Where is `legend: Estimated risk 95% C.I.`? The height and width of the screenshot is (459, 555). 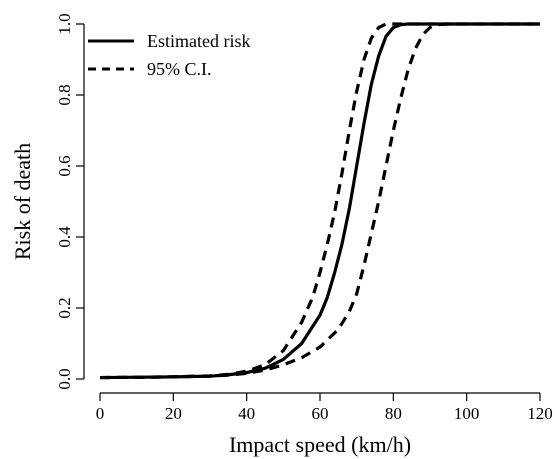
legend: Estimated risk 95% C.I. is located at coordinates (169, 55).